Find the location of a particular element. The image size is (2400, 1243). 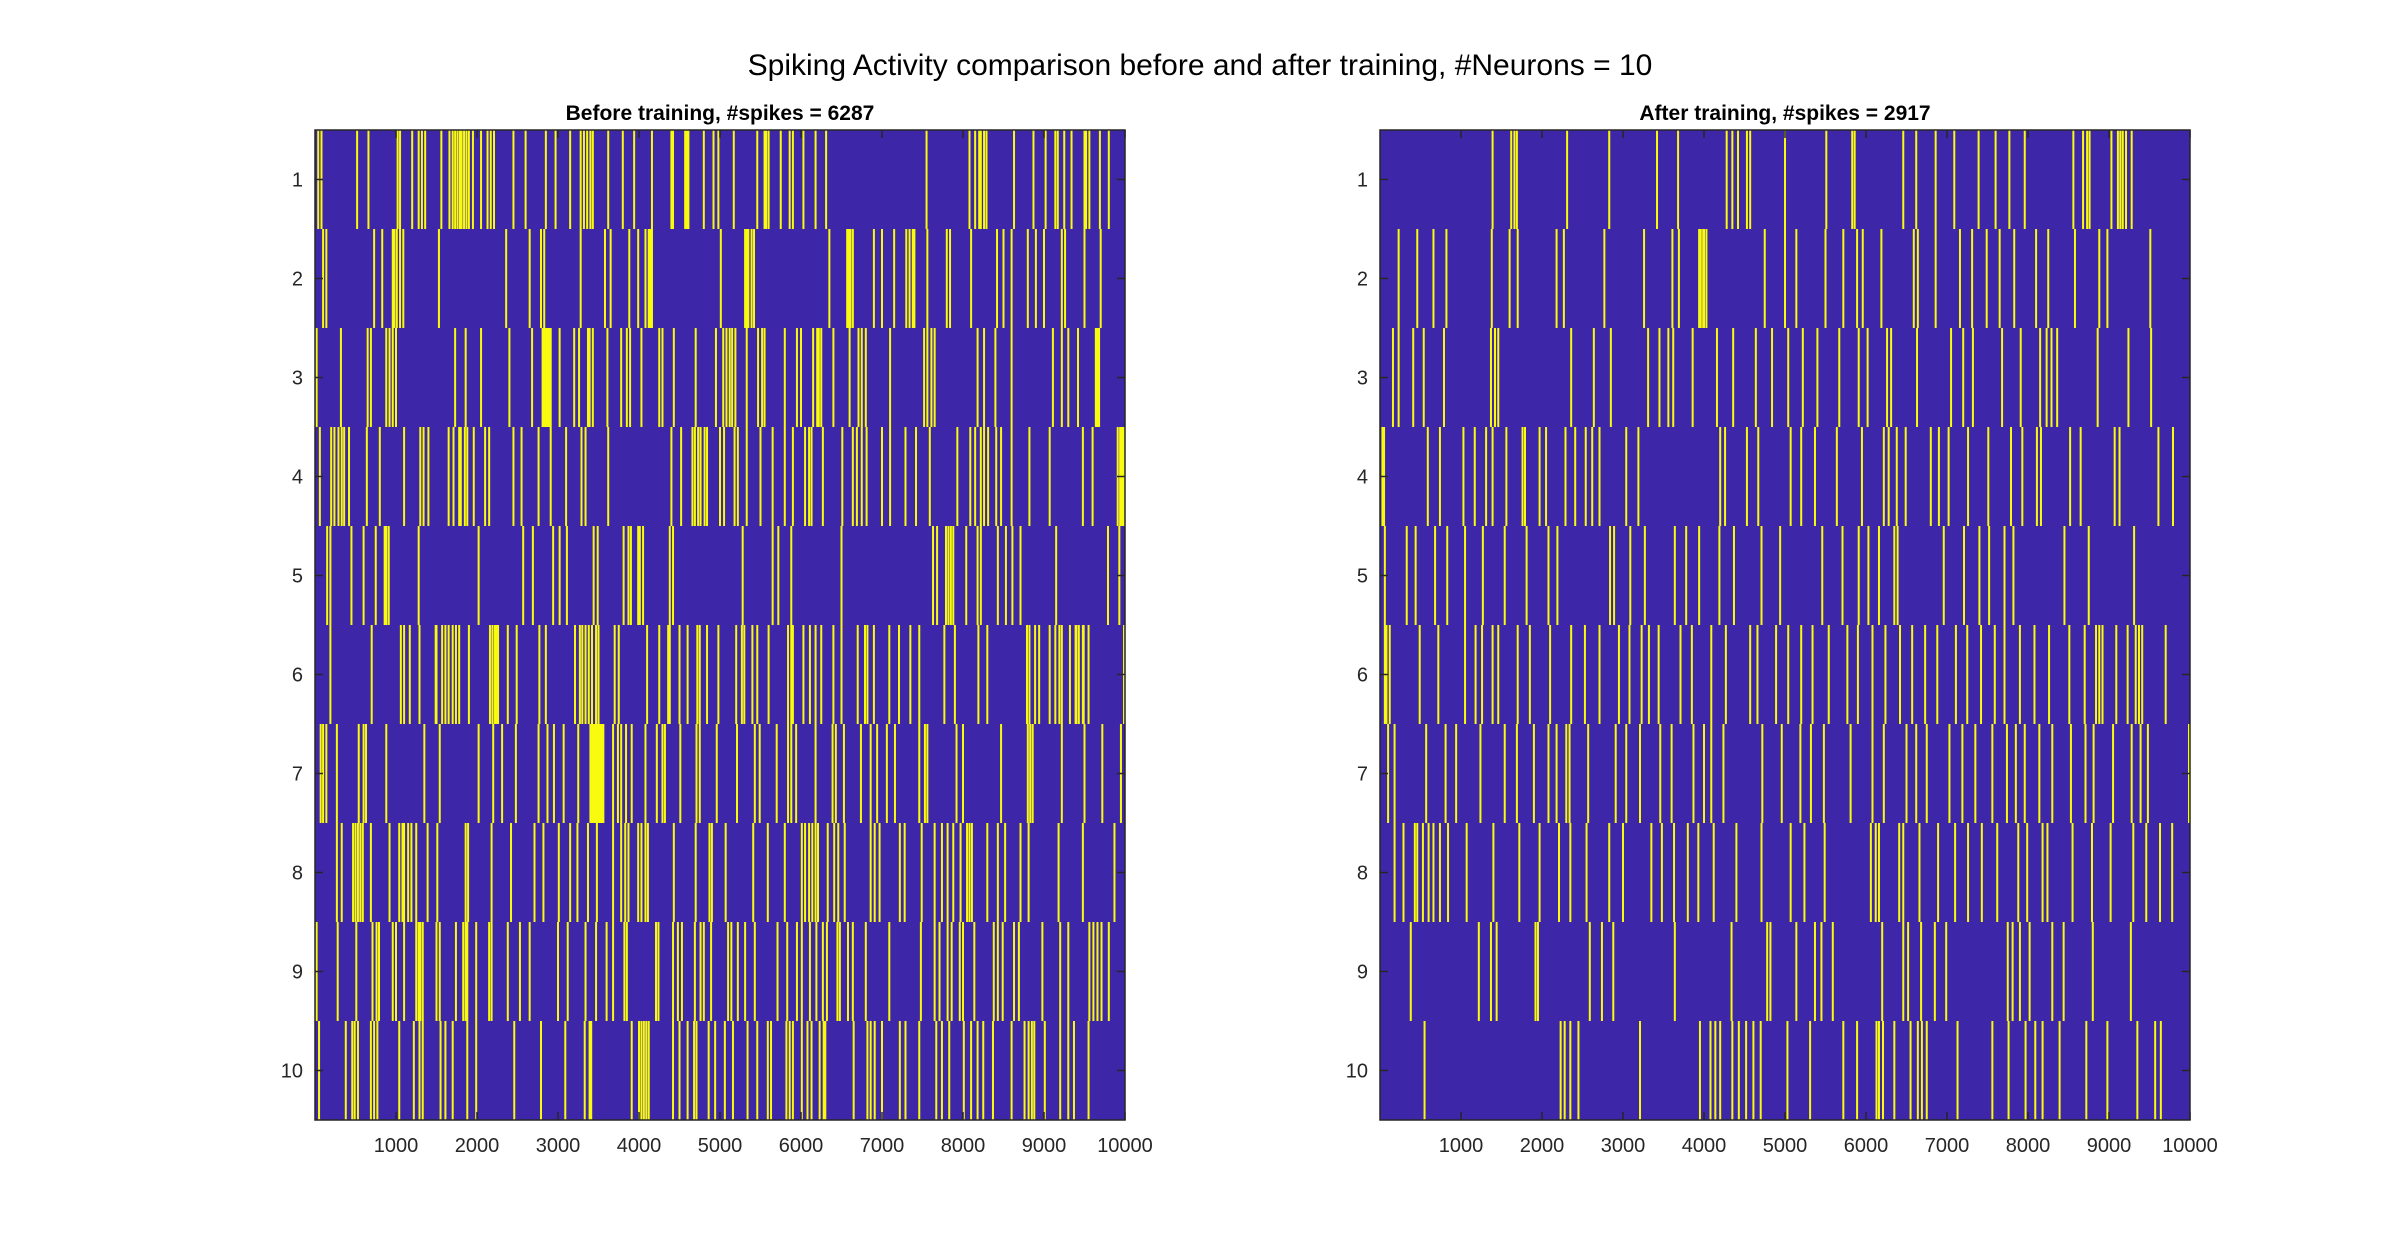

x-tick-label: 5000 is located at coordinates (720, 1146).